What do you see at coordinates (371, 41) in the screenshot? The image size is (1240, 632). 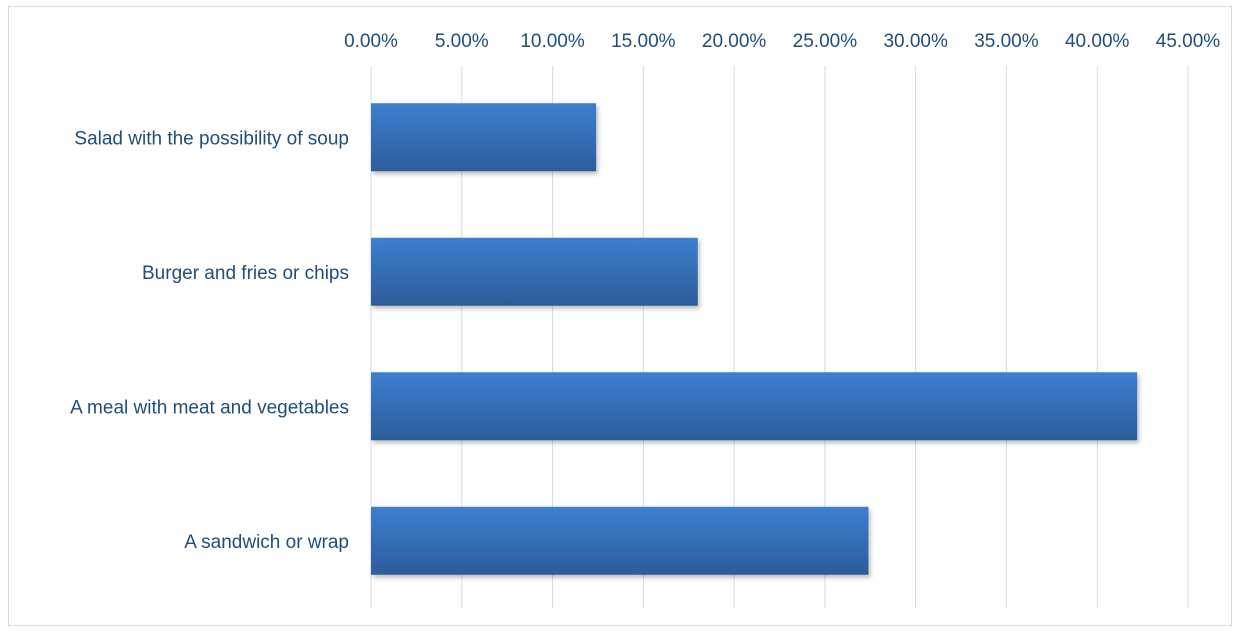 I see `x-tick-label: 0.00%` at bounding box center [371, 41].